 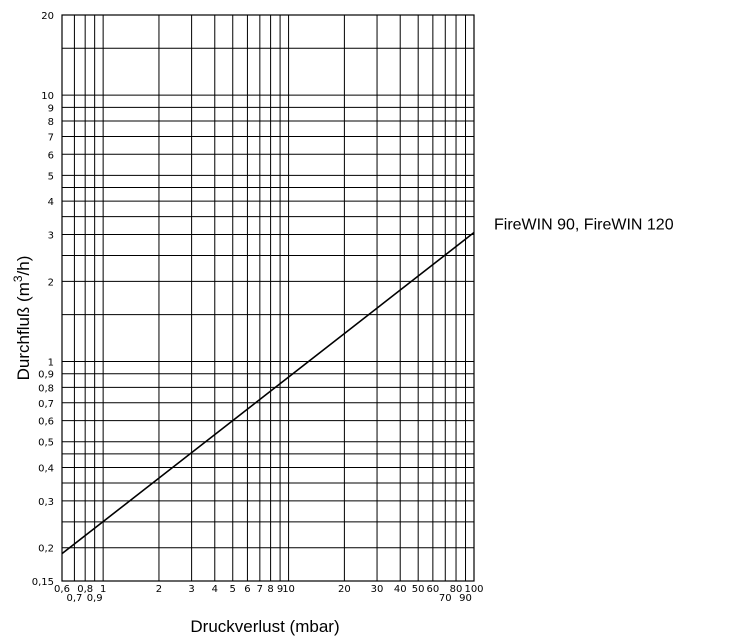 What do you see at coordinates (51, 122) in the screenshot?
I see `y-tick-label: 8` at bounding box center [51, 122].